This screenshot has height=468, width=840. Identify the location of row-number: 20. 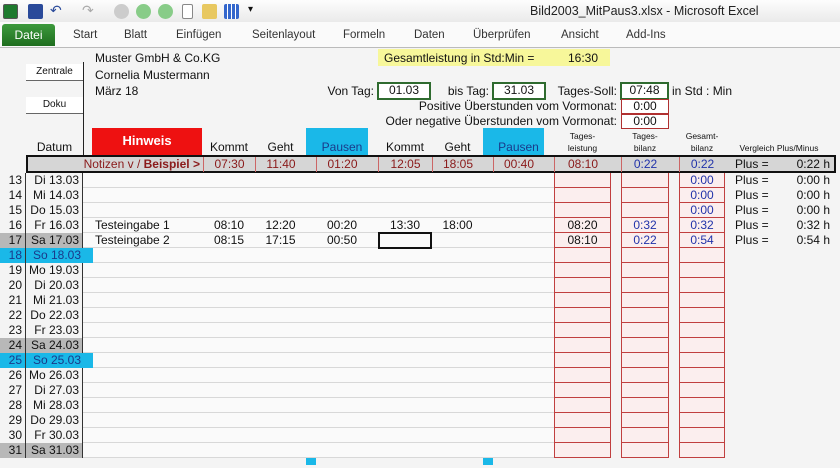
(13, 285).